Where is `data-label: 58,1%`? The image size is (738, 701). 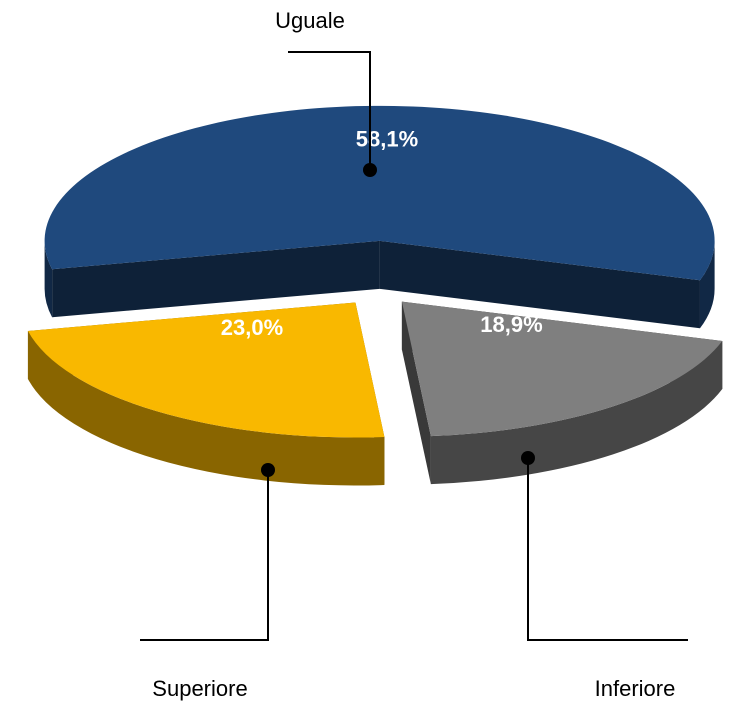
data-label: 58,1% is located at coordinates (387, 139).